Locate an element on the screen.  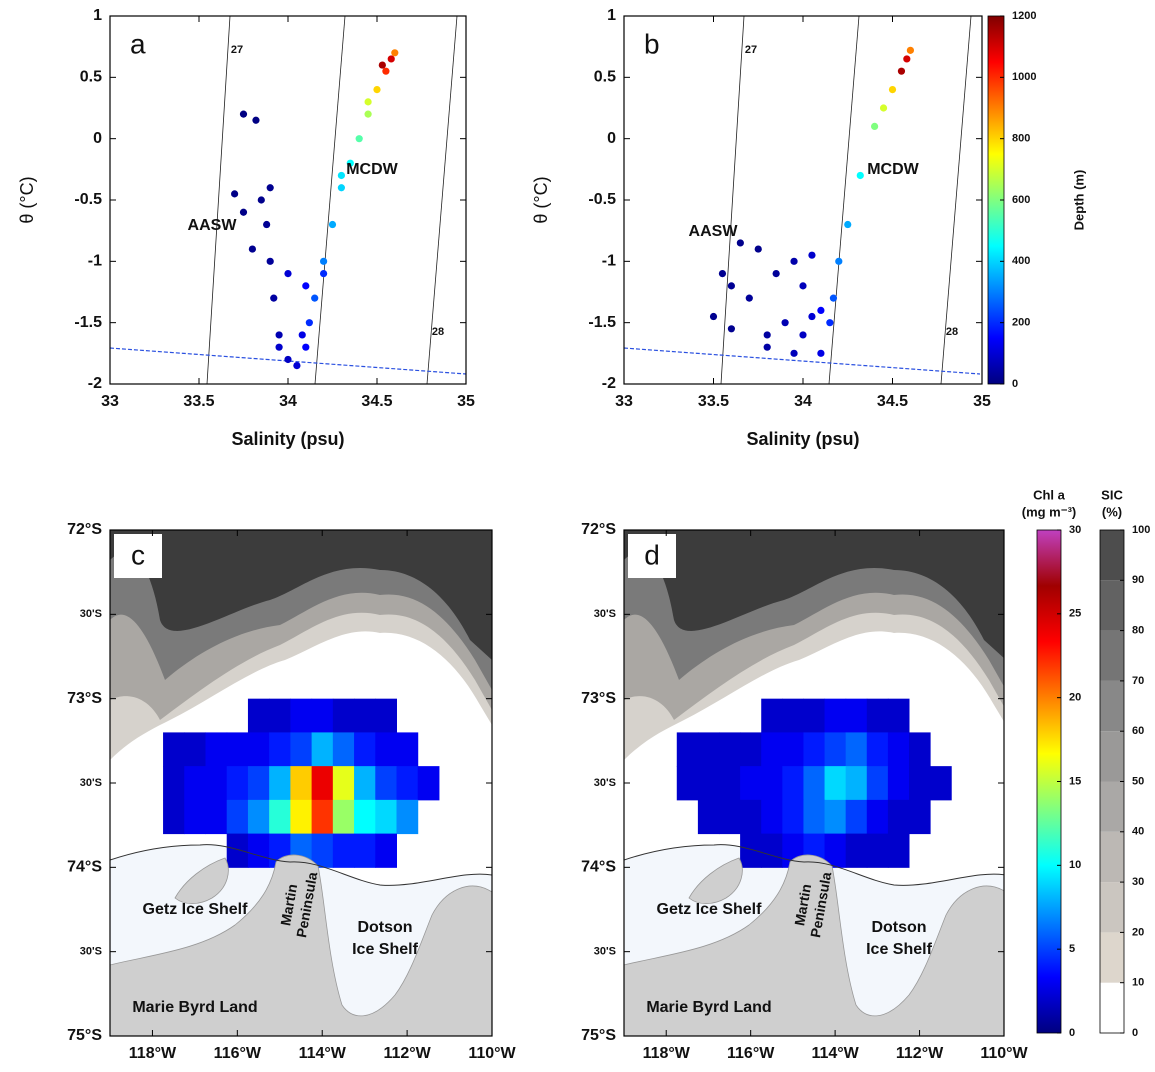
y-tick-label: -1.5 is located at coordinates (88, 322).